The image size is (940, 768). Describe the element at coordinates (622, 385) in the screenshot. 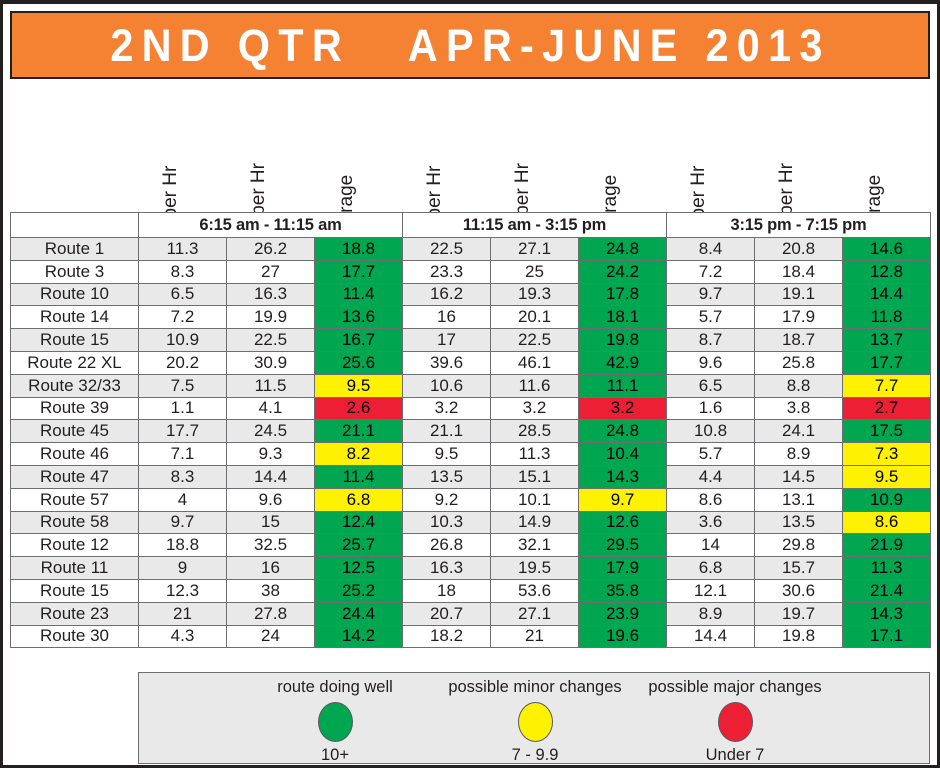

I see `average-cell-band-2: 11.1` at that location.